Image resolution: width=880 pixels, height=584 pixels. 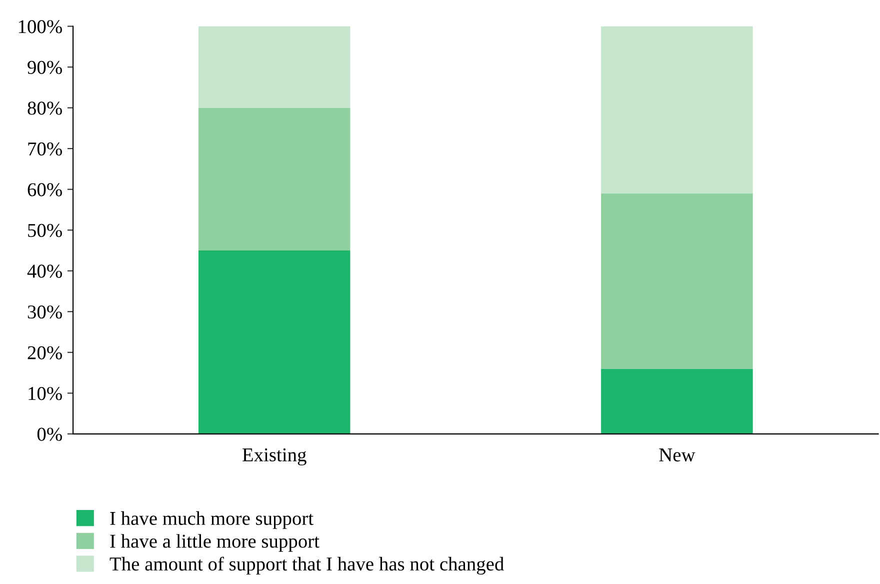 I want to click on y-tick-label: 10%, so click(x=45, y=393).